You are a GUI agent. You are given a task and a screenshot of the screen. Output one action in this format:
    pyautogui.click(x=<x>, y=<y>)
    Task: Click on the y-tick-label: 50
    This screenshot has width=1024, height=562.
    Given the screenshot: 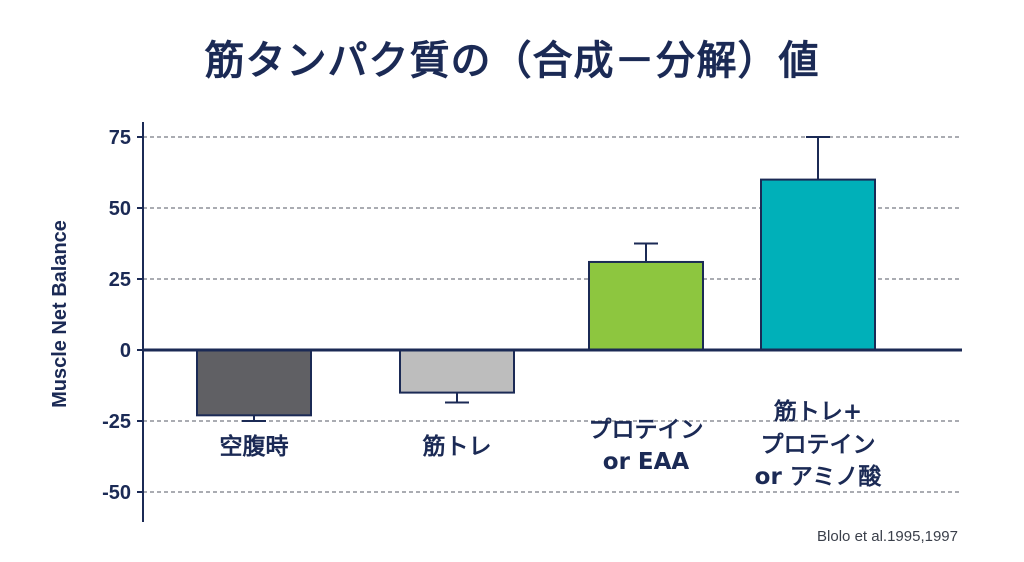 What is the action you would take?
    pyautogui.click(x=120, y=209)
    